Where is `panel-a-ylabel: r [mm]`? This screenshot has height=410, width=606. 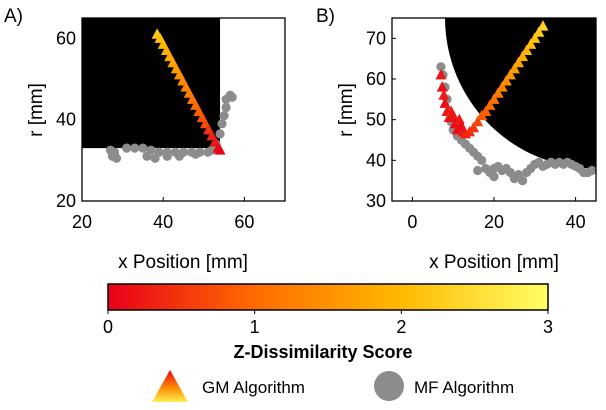 panel-a-ylabel: r [mm] is located at coordinates (36, 110).